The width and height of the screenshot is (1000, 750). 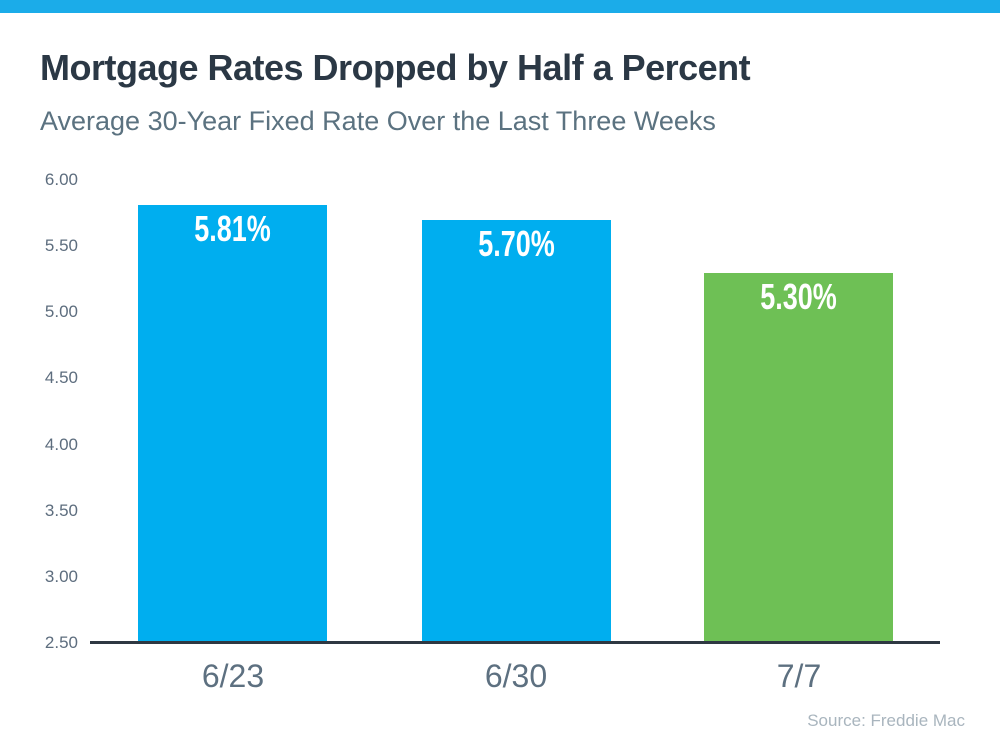 What do you see at coordinates (61, 642) in the screenshot?
I see `y-tick-label: 2.50` at bounding box center [61, 642].